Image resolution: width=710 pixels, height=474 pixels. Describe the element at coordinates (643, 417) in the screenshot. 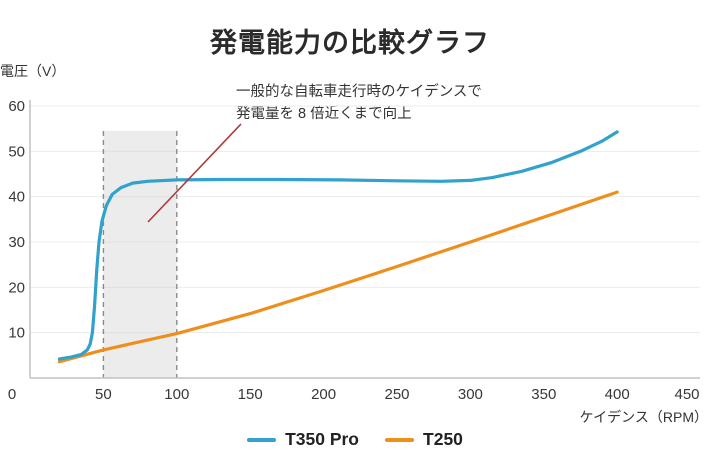

I see `x-axis-label: ケイデンス（RPM）` at that location.